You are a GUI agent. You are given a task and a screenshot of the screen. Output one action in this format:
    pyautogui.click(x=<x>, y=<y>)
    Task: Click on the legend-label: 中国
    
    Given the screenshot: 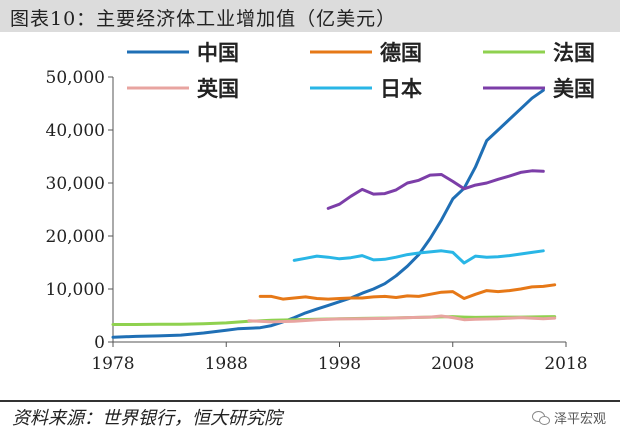 What is the action you would take?
    pyautogui.click(x=218, y=53)
    